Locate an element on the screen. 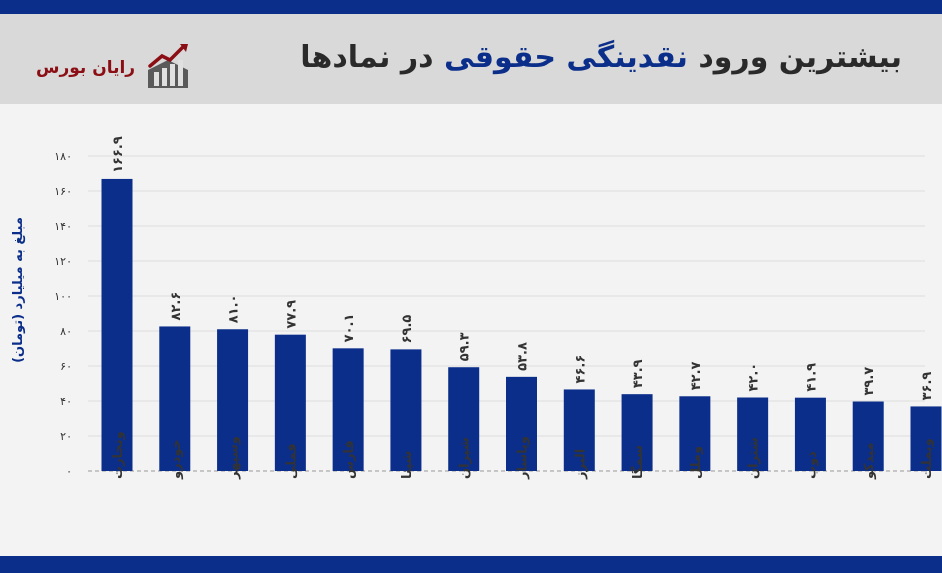 The width and height of the screenshot is (942, 573). brand-name: رایان بورس is located at coordinates (86, 68).